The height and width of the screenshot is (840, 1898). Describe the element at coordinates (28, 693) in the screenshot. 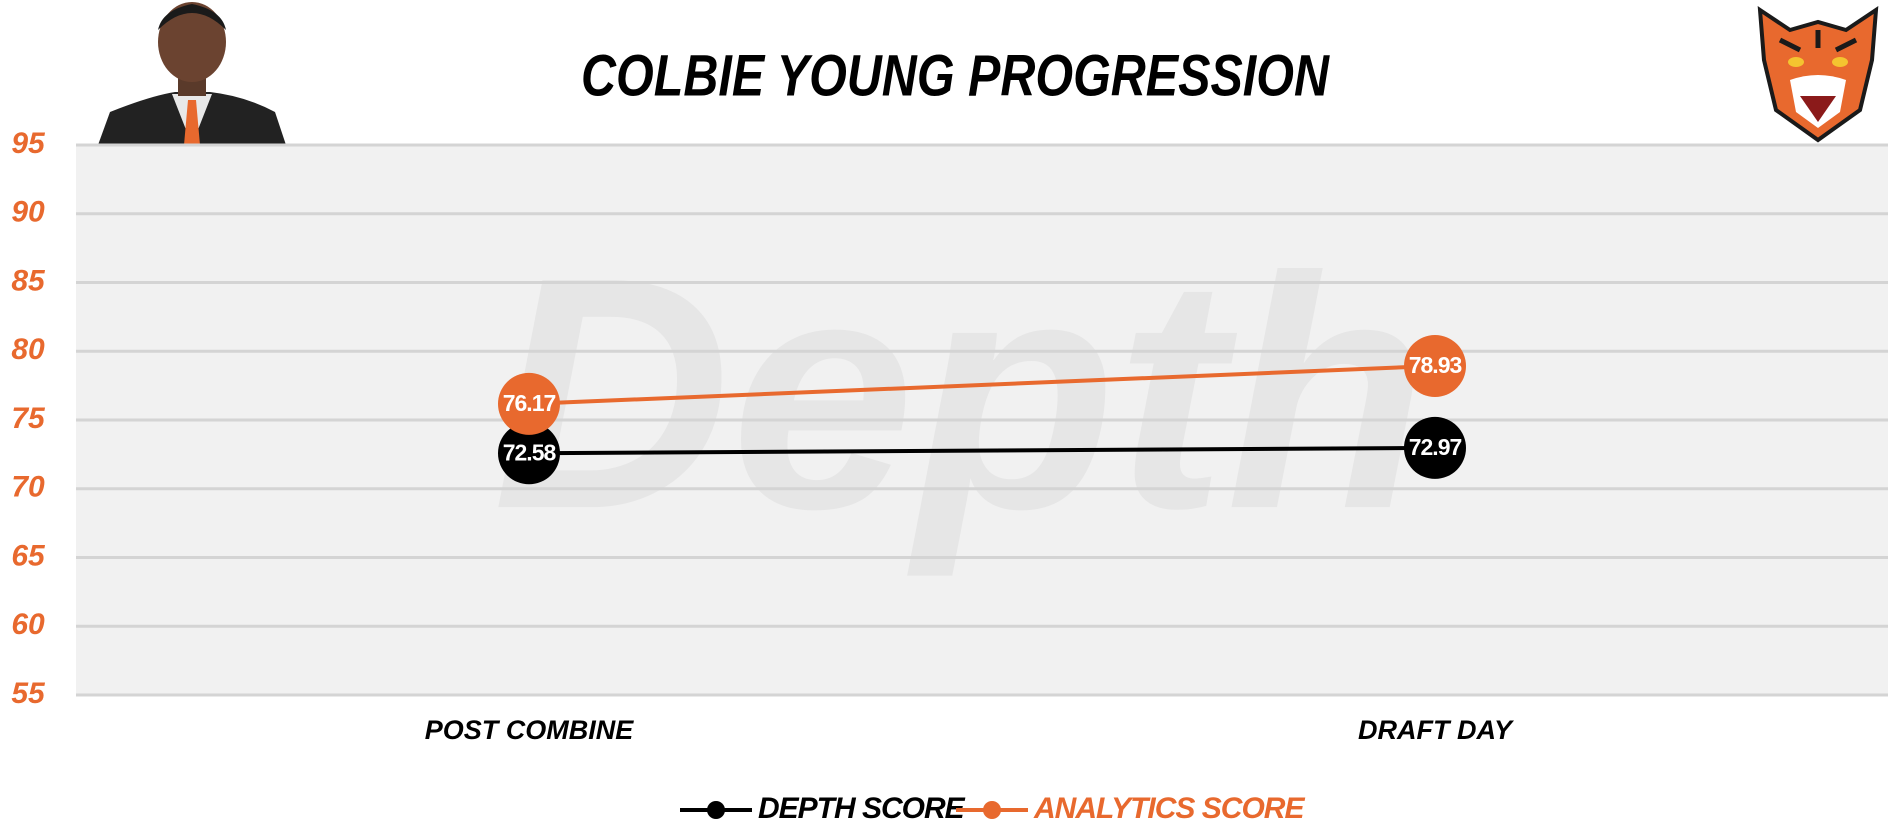

I see `y-tick-label: 55` at that location.